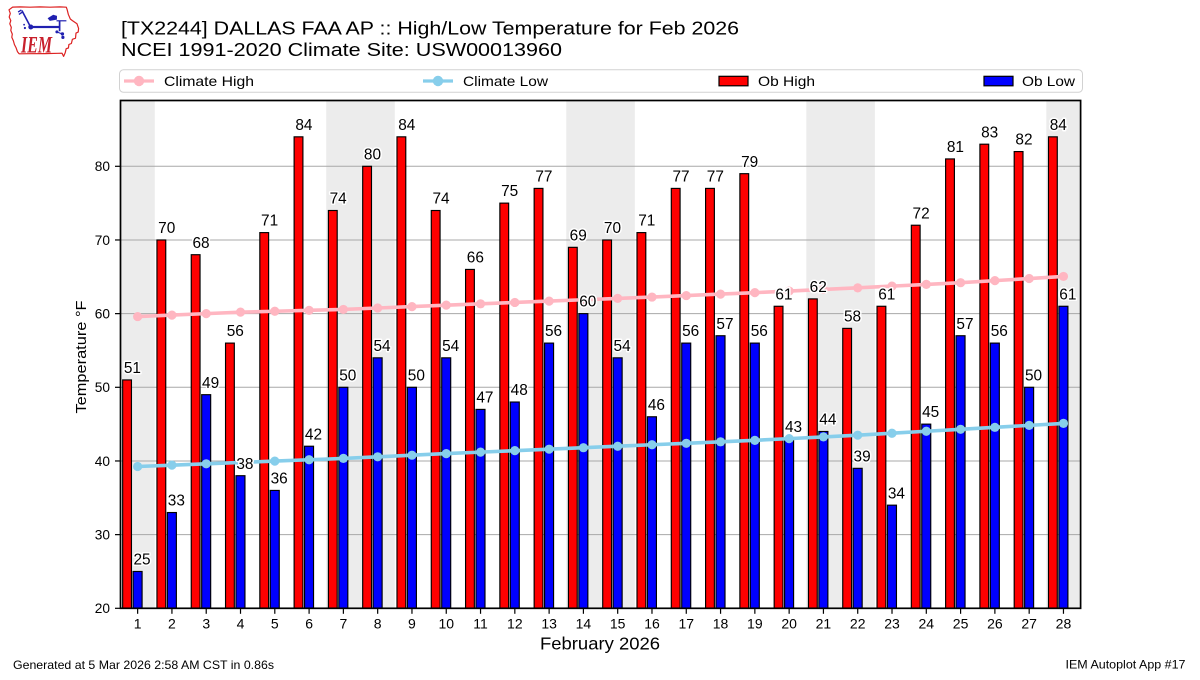 The width and height of the screenshot is (1200, 680). Describe the element at coordinates (892, 623) in the screenshot. I see `svg-text: 23` at that location.